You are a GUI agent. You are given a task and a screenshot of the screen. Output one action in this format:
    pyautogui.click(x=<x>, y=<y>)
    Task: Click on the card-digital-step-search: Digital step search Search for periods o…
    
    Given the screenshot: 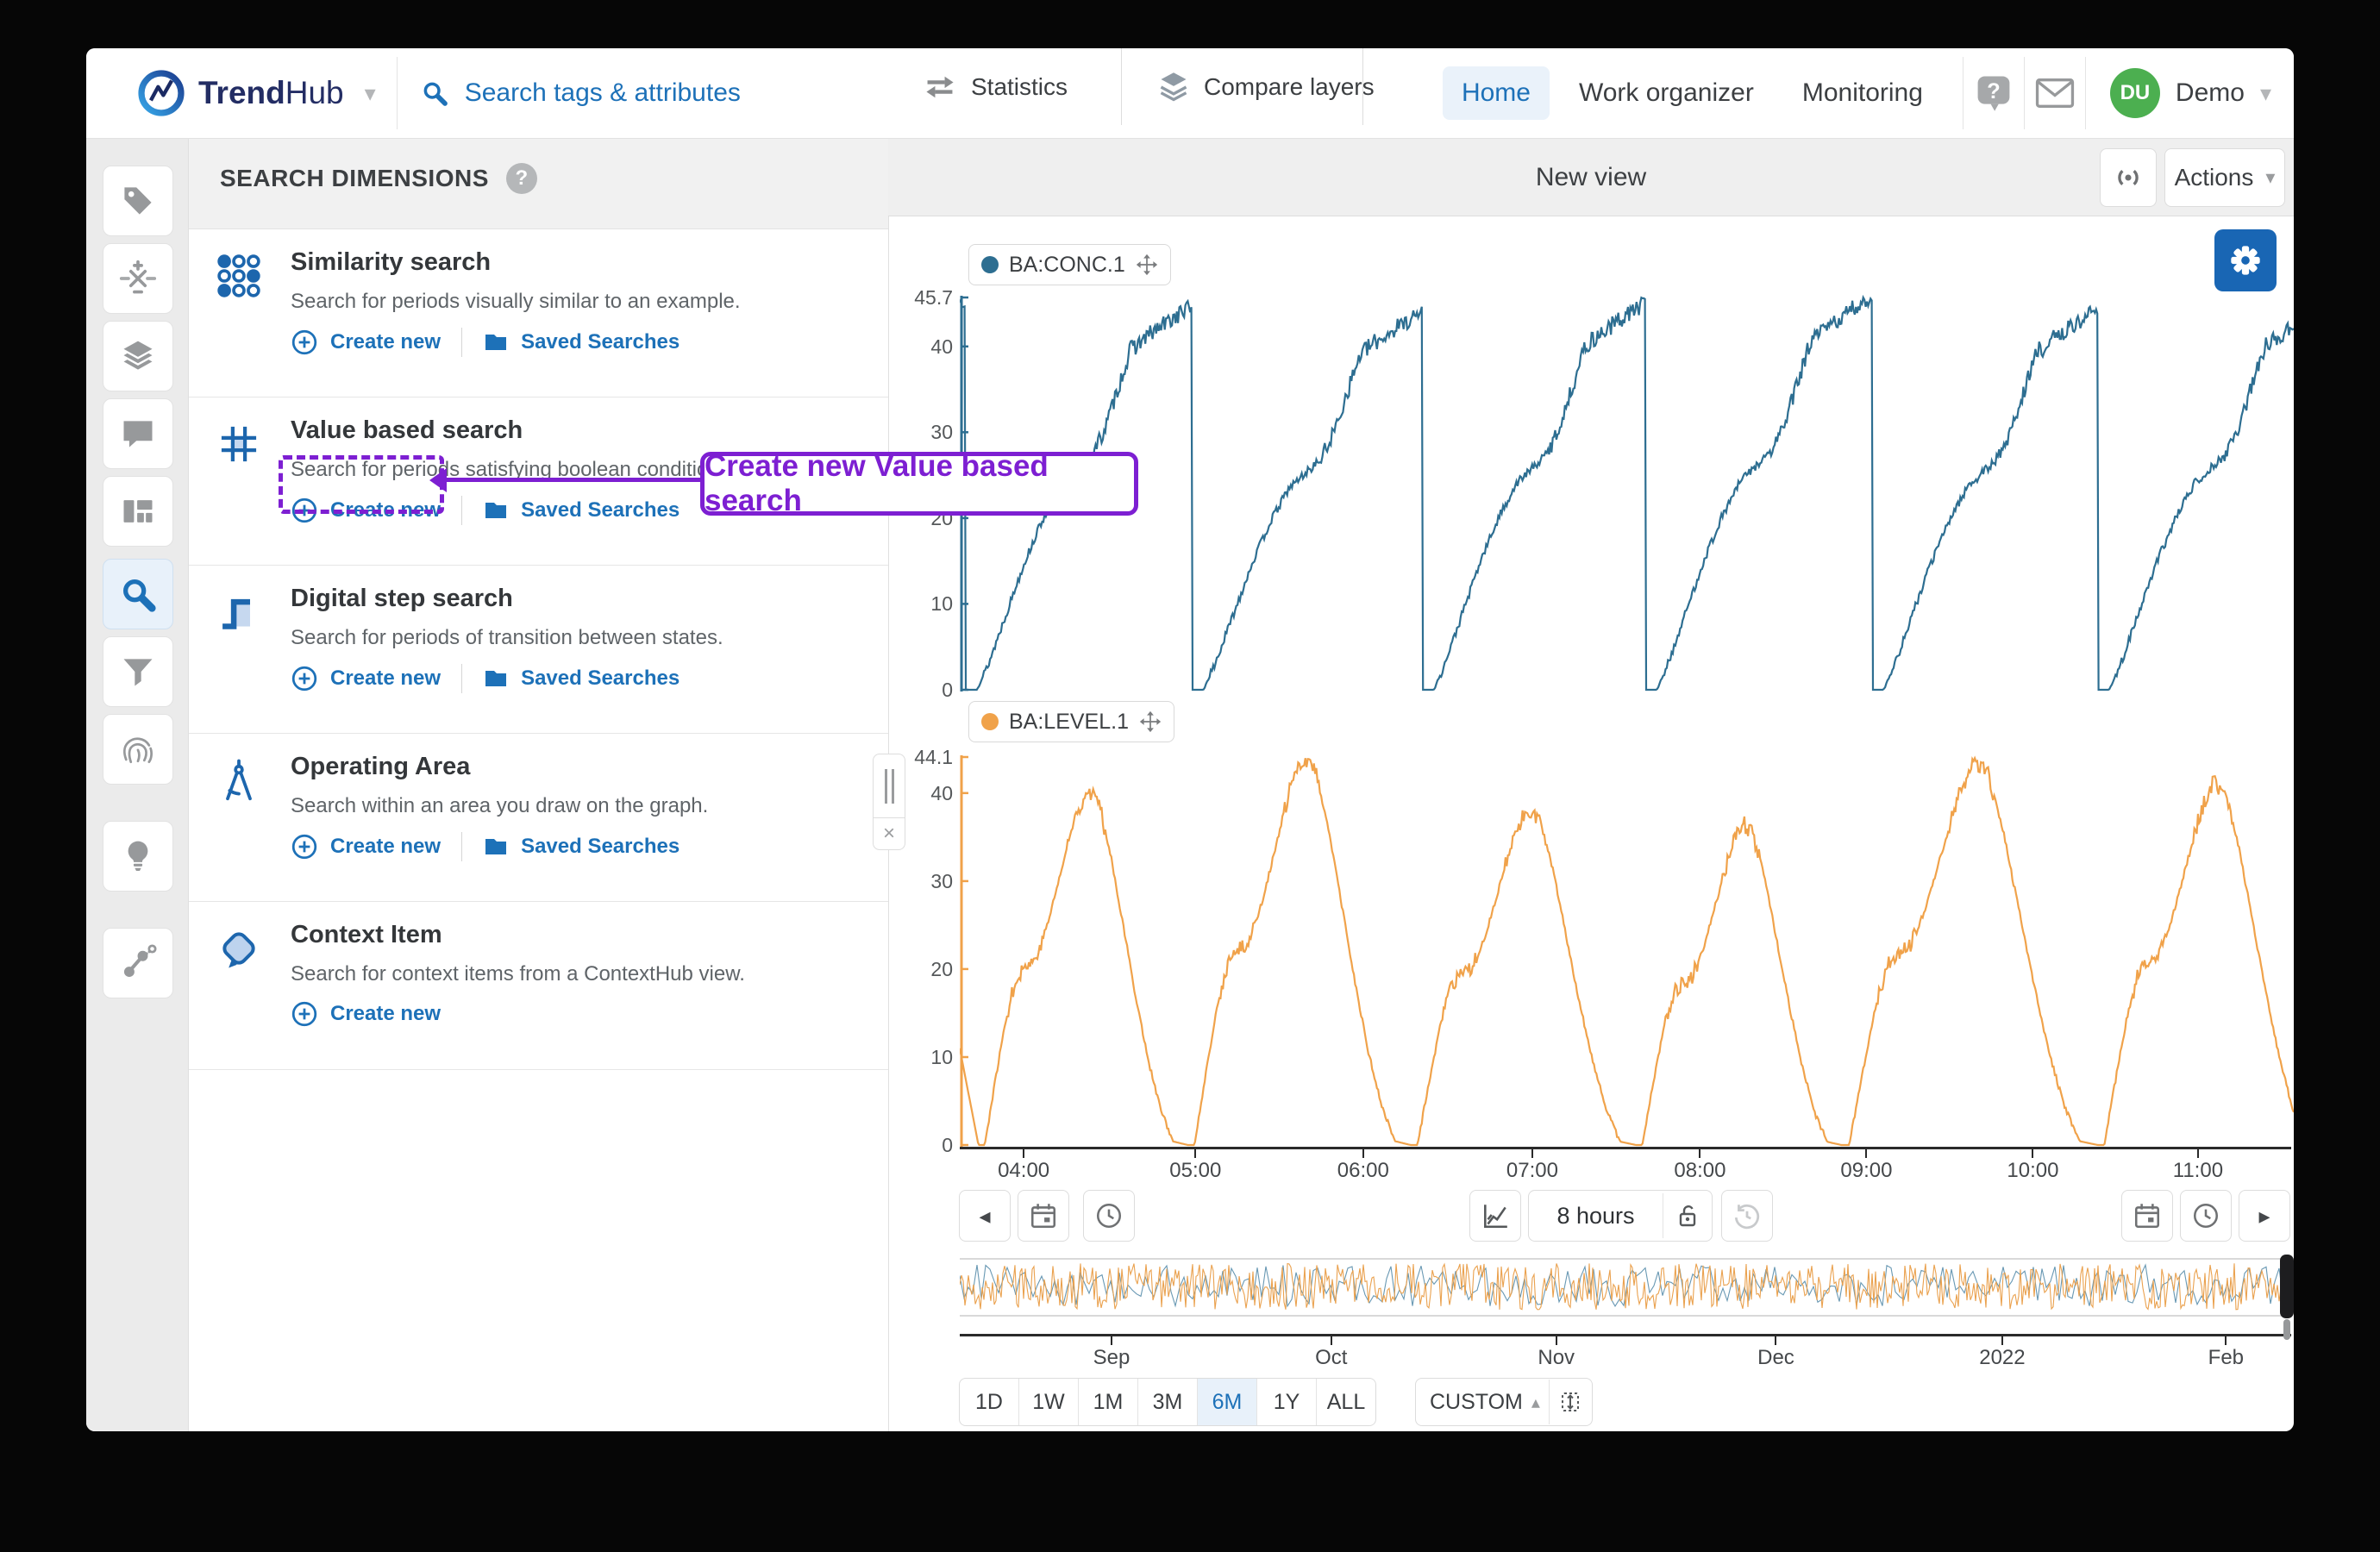 What is the action you would take?
    pyautogui.click(x=539, y=650)
    